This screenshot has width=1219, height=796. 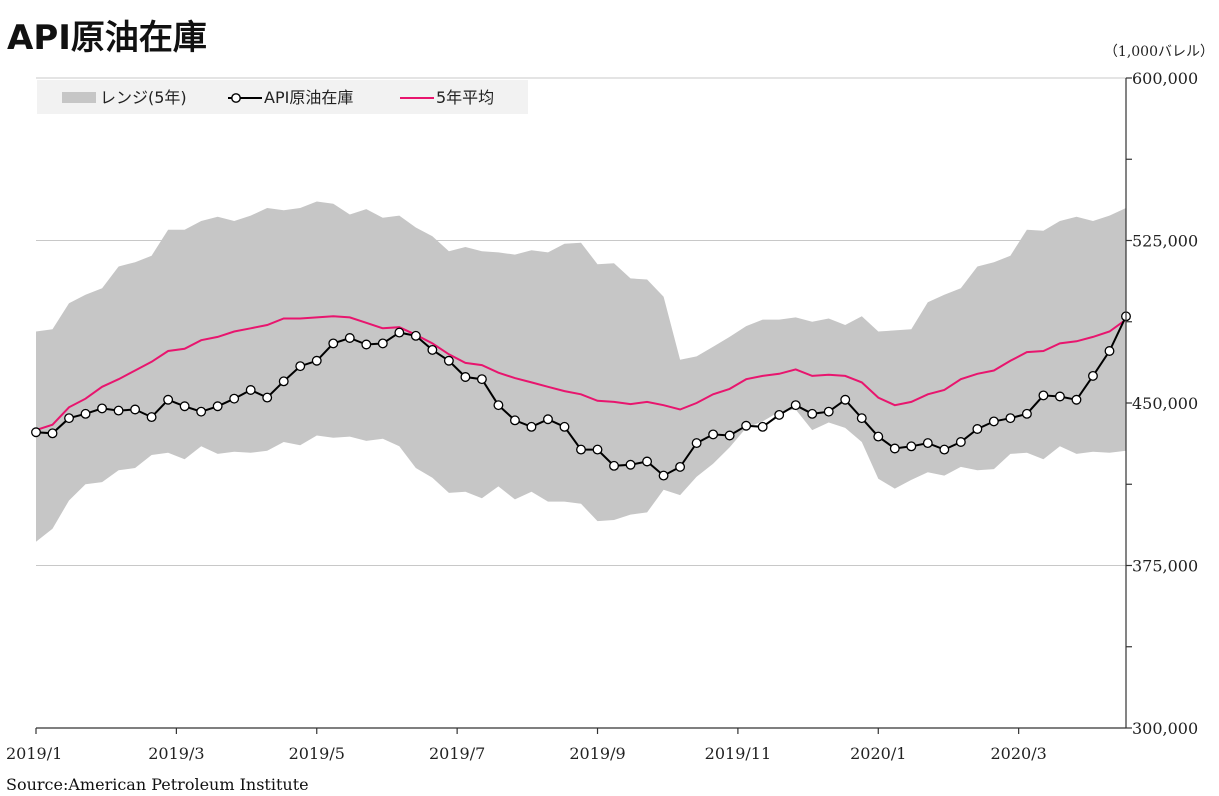 What do you see at coordinates (79, 97) in the screenshot?
I see `legend-range-swatch` at bounding box center [79, 97].